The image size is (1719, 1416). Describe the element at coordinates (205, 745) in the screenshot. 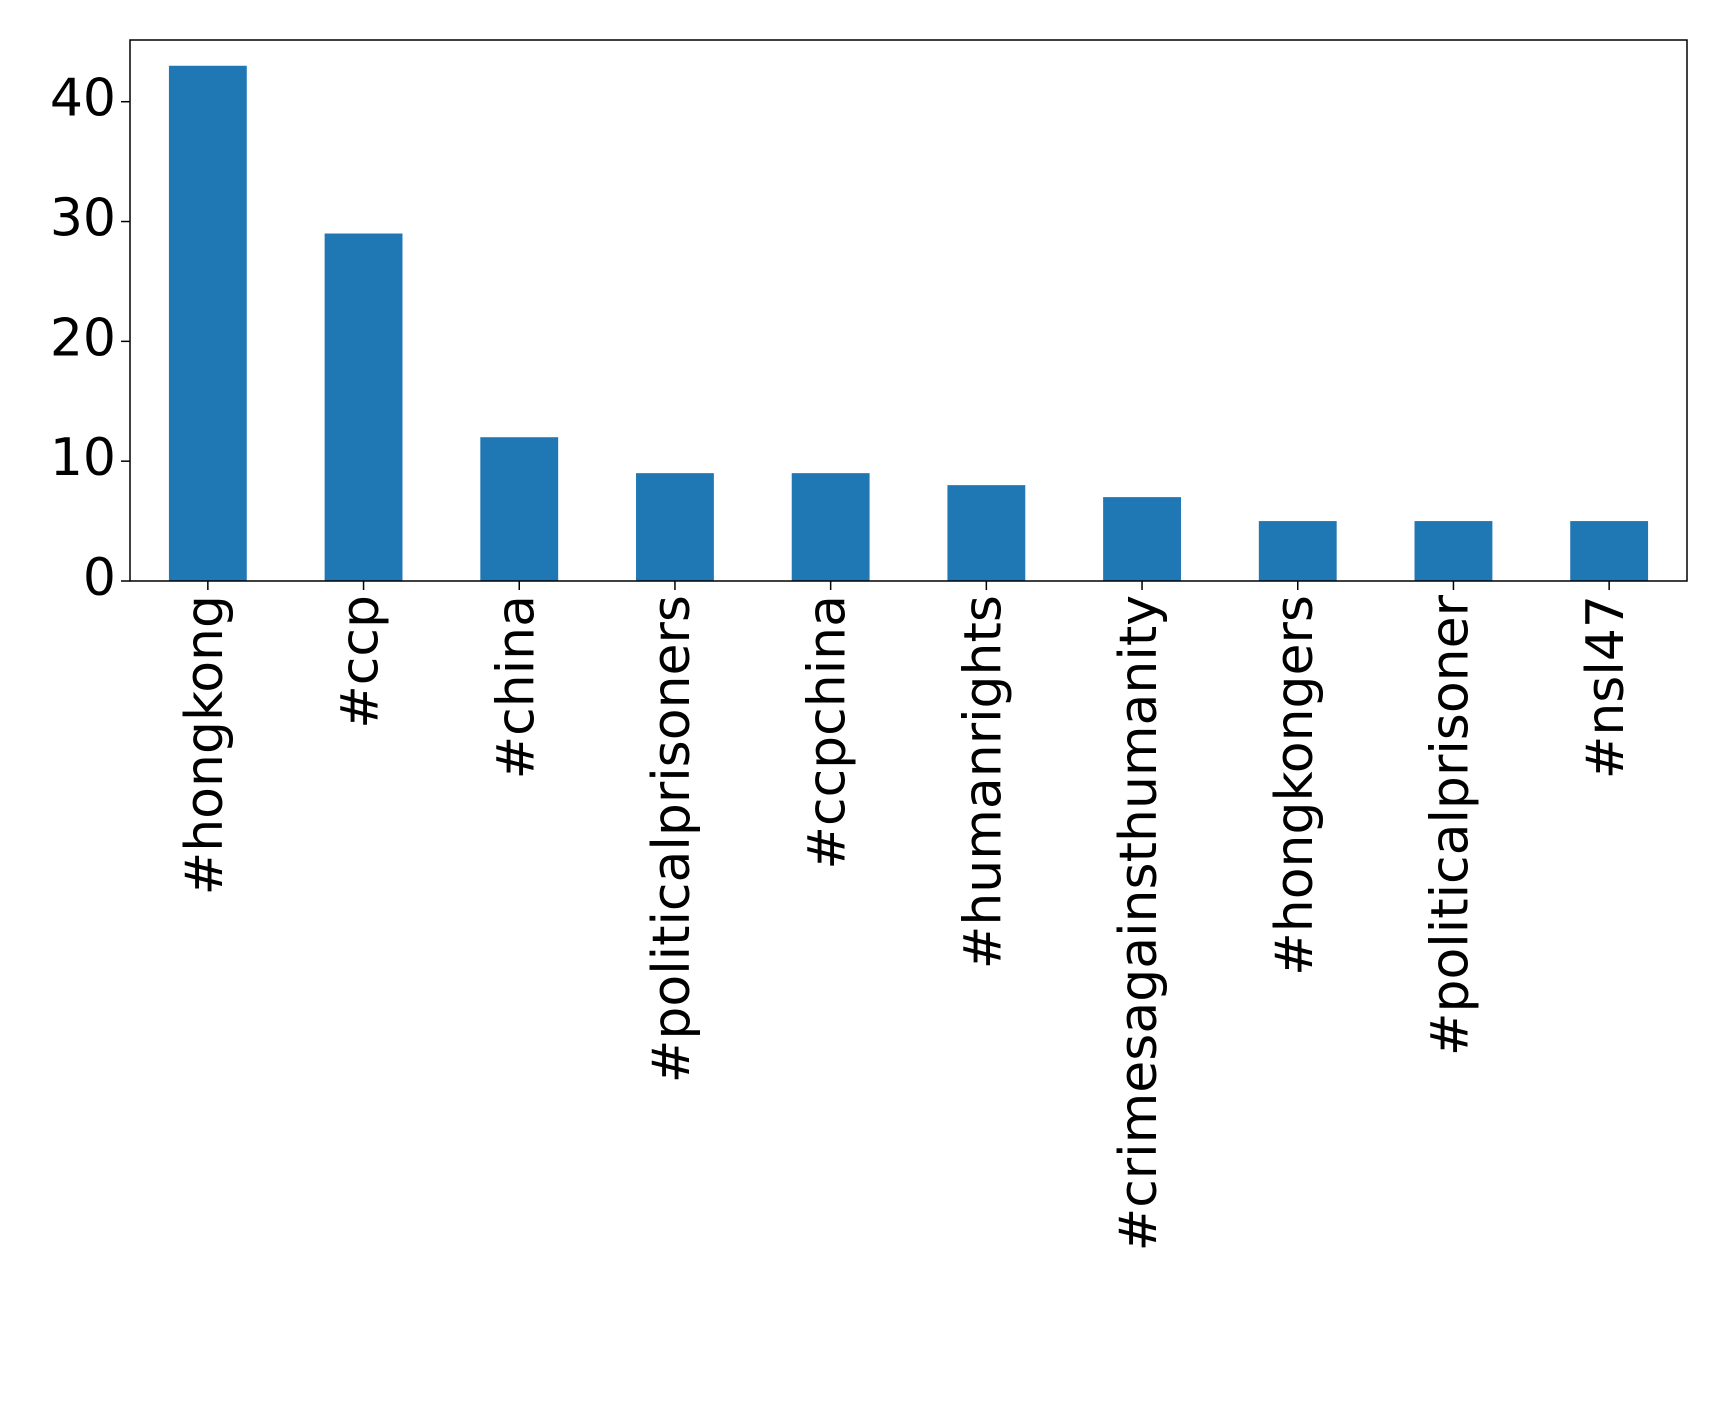

I see `x-tick-label: #hongkong` at that location.